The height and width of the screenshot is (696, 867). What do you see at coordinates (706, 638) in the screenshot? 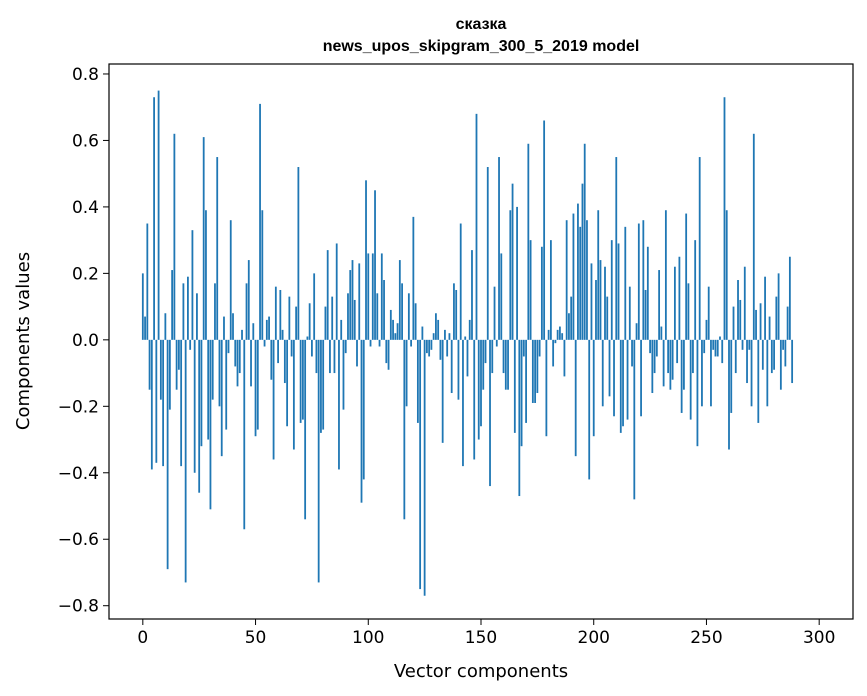
I see `x-tick-label: 250` at bounding box center [706, 638].